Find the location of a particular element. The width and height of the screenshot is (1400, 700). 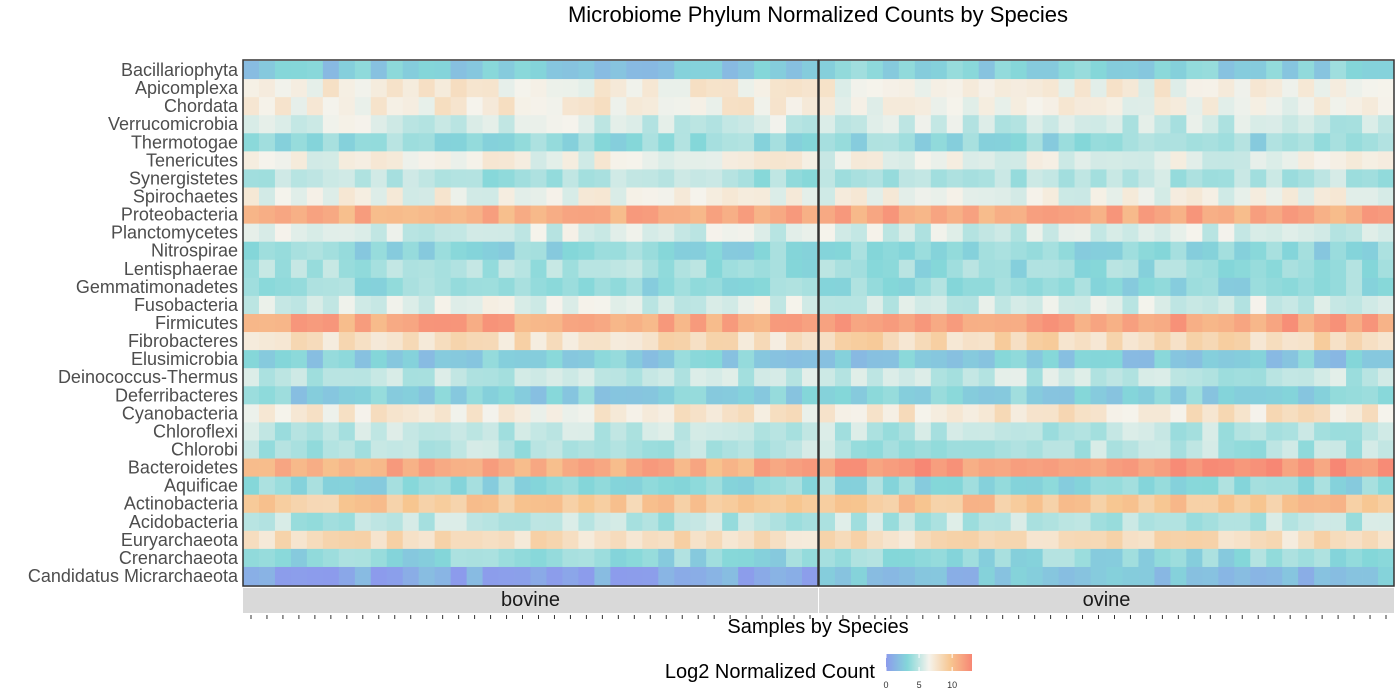

row-label: Nitrospirae is located at coordinates (194, 251).